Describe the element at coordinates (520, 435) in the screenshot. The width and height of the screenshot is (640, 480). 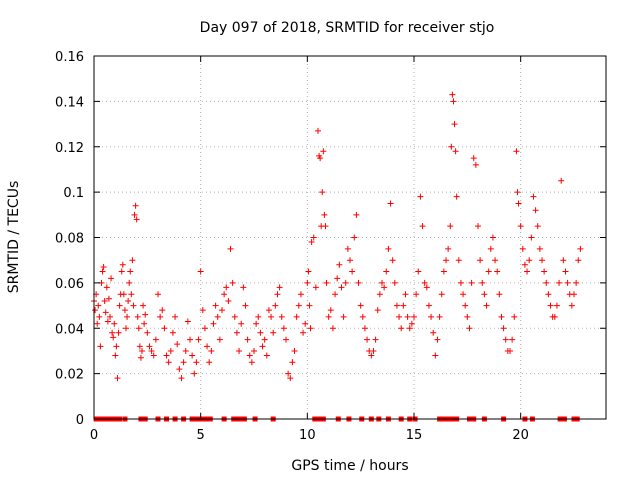
I see `x-tick-label: 20` at that location.